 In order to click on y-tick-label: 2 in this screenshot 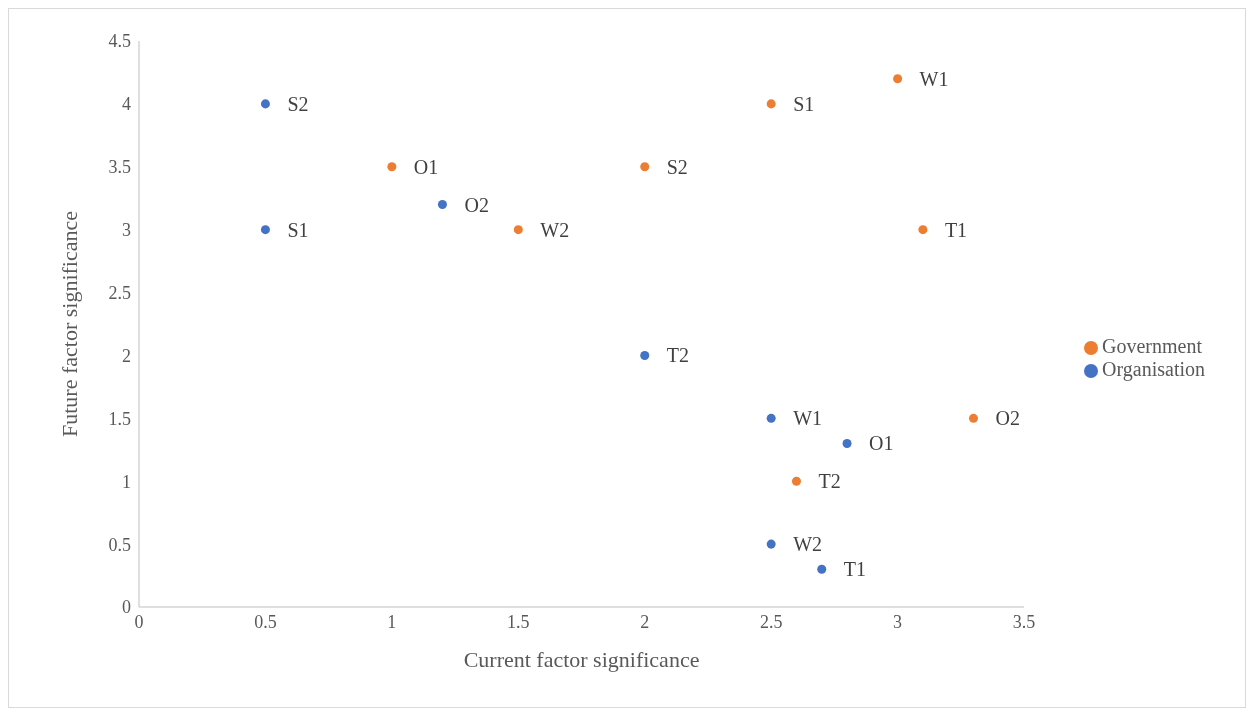, I will do `click(126, 355)`.